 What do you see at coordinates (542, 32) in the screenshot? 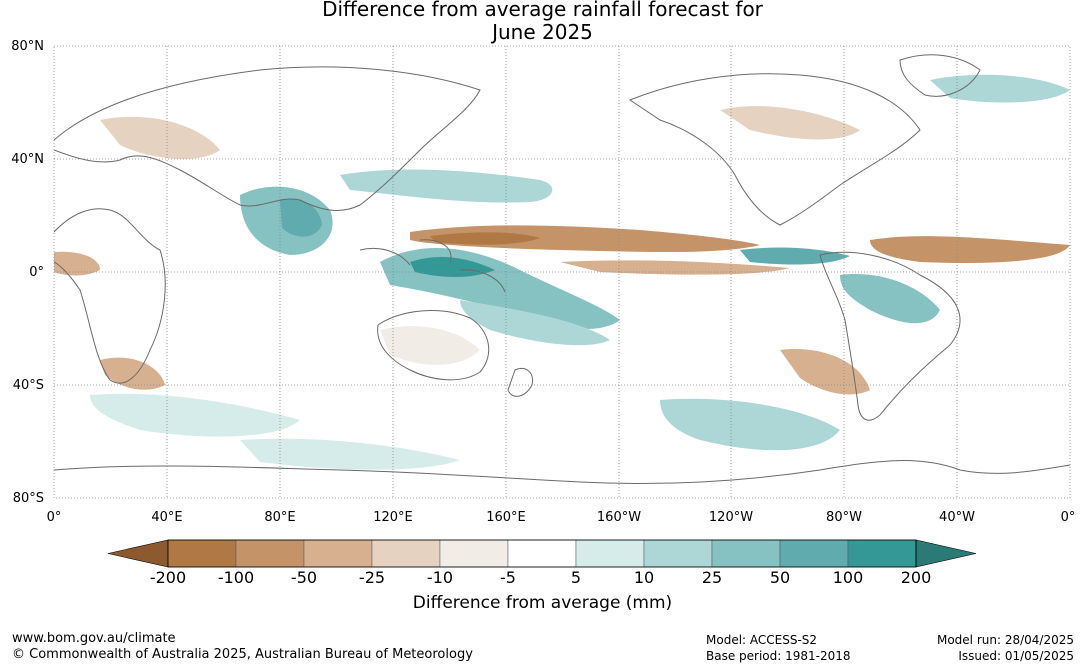
I see `chart-title-line2: June 2025` at bounding box center [542, 32].